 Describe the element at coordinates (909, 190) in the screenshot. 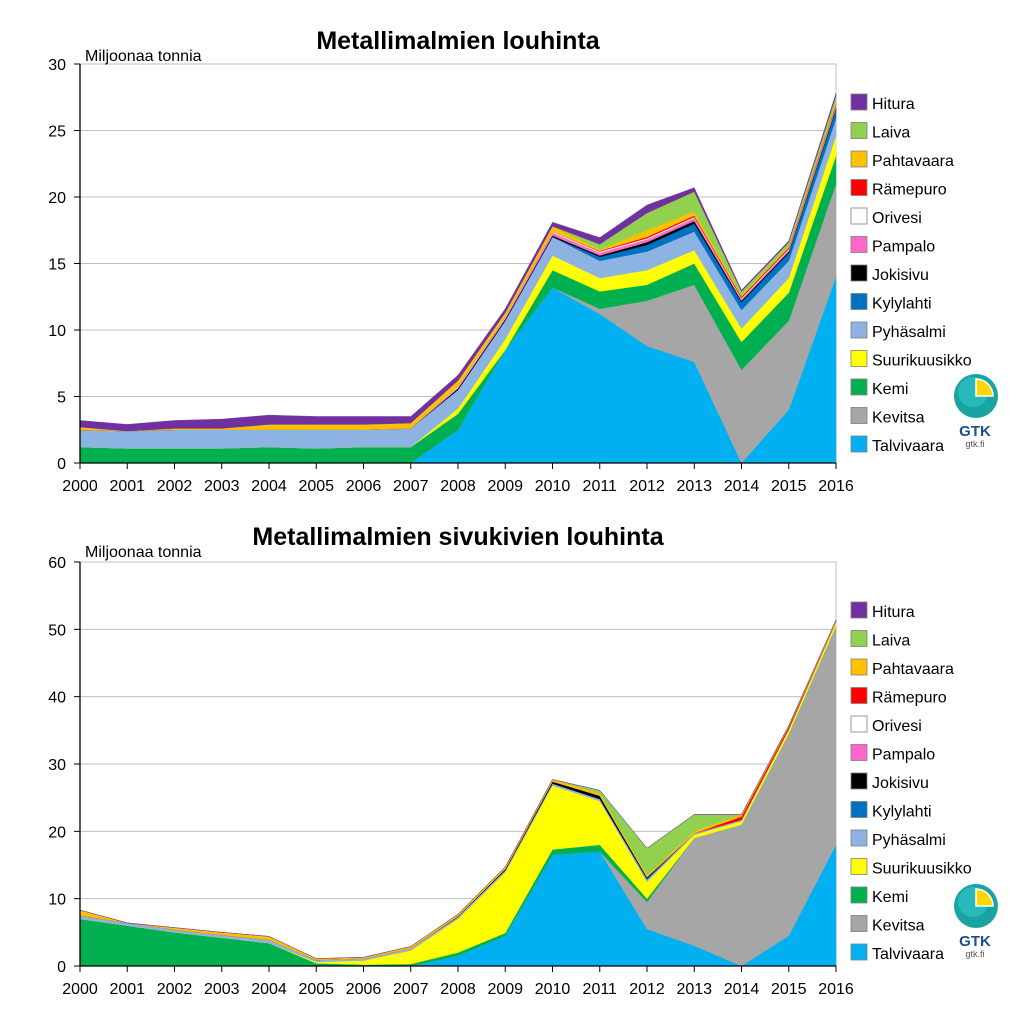

I see `legend-label: Rämepuro` at that location.